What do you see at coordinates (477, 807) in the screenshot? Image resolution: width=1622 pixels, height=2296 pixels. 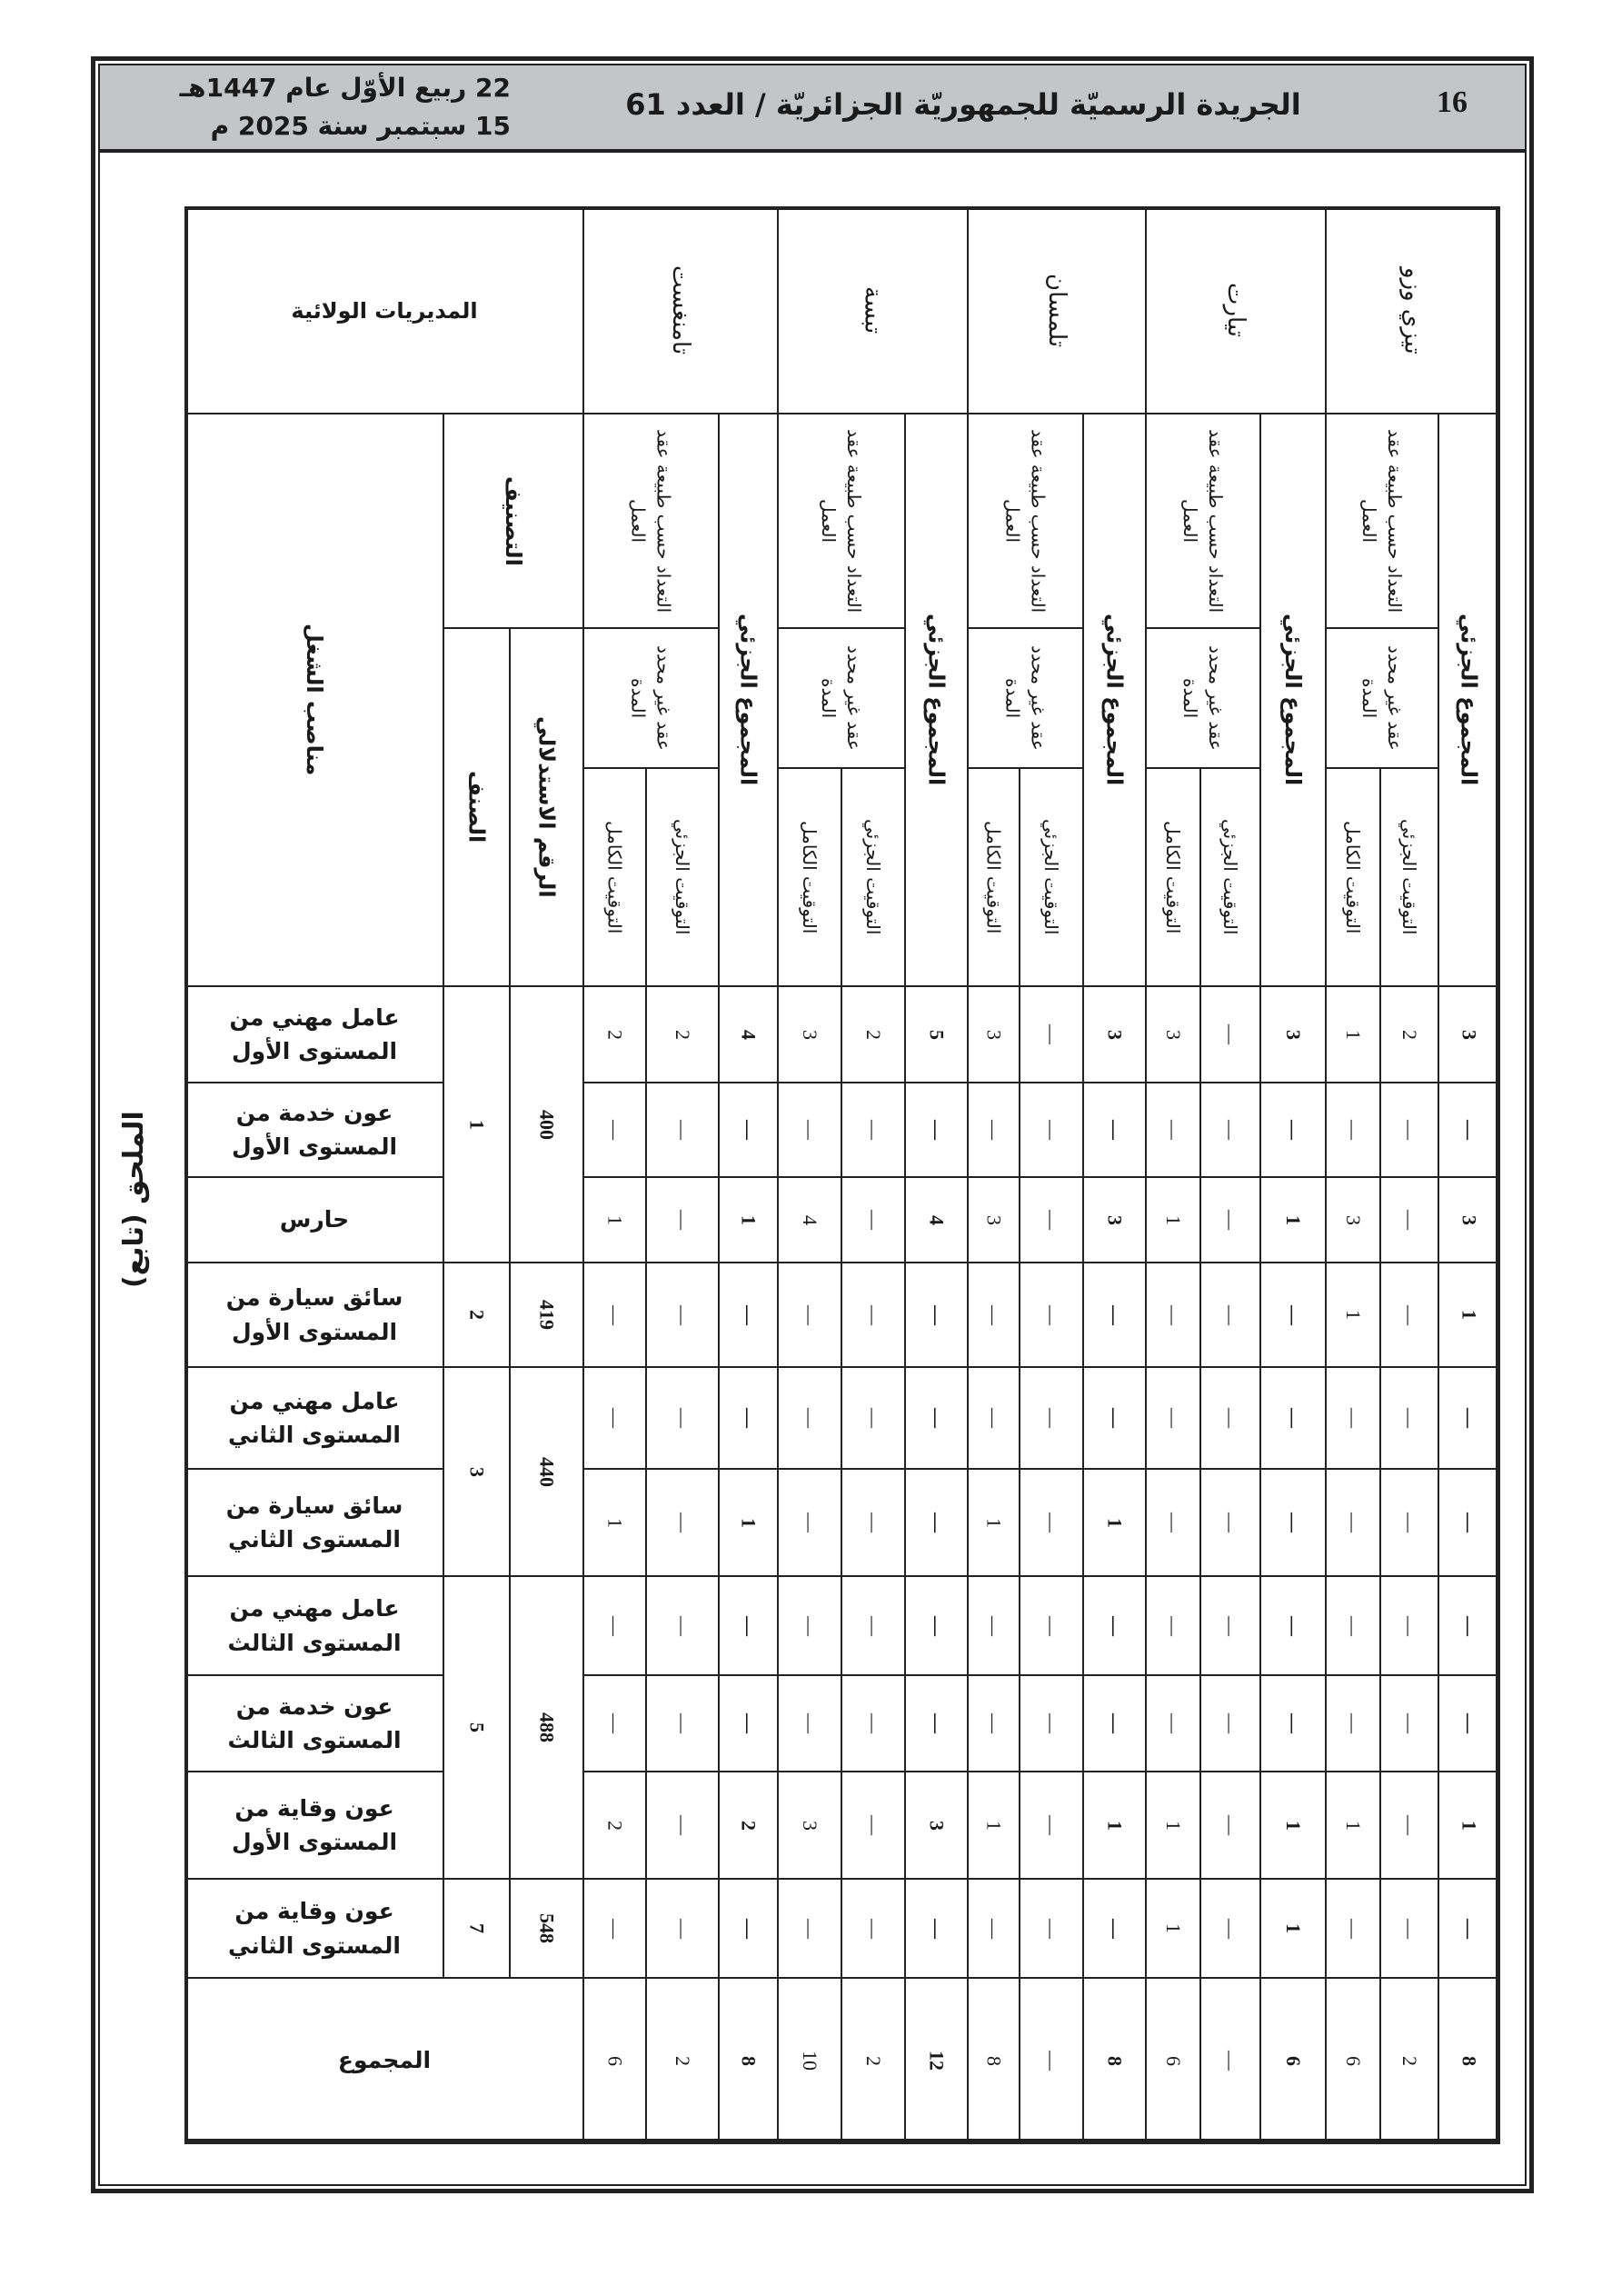 I see `category-header: الصنف` at bounding box center [477, 807].